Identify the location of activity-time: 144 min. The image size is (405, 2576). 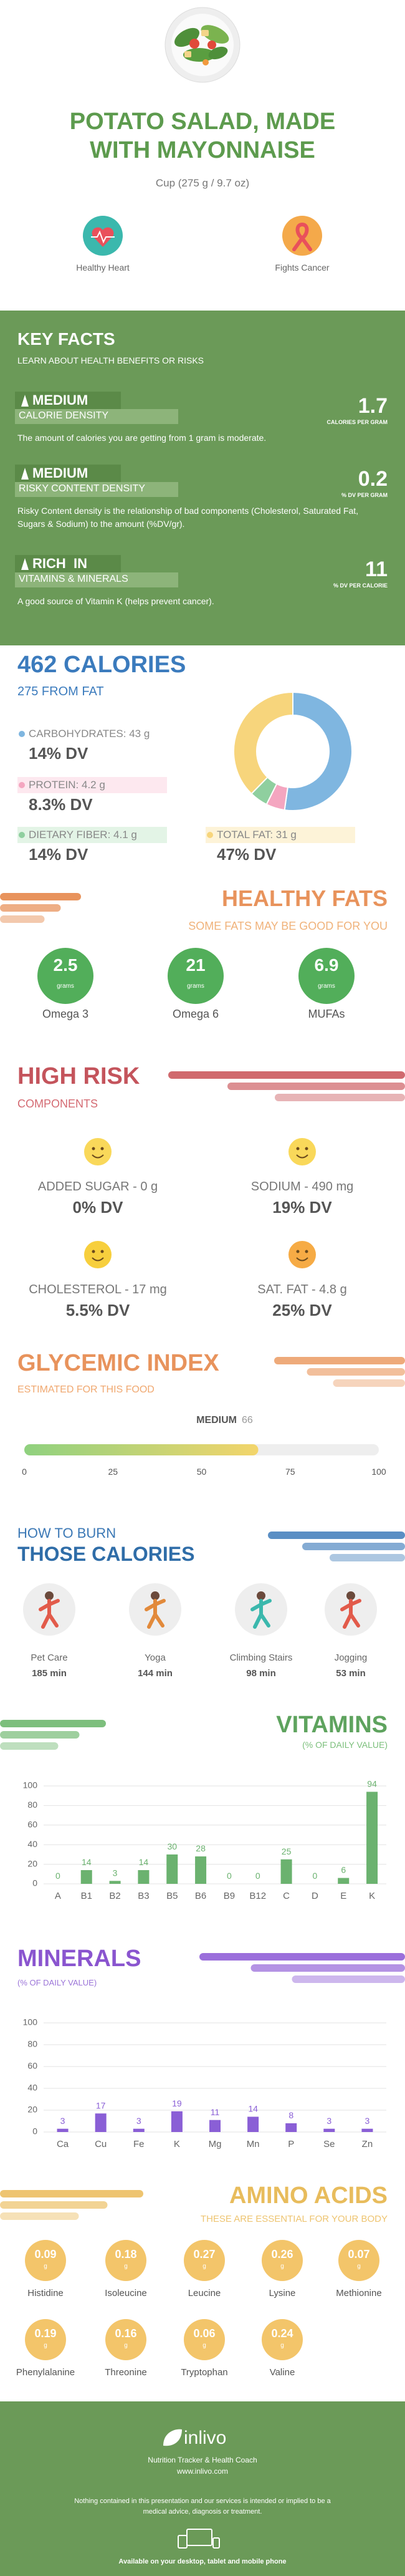
(155, 1673).